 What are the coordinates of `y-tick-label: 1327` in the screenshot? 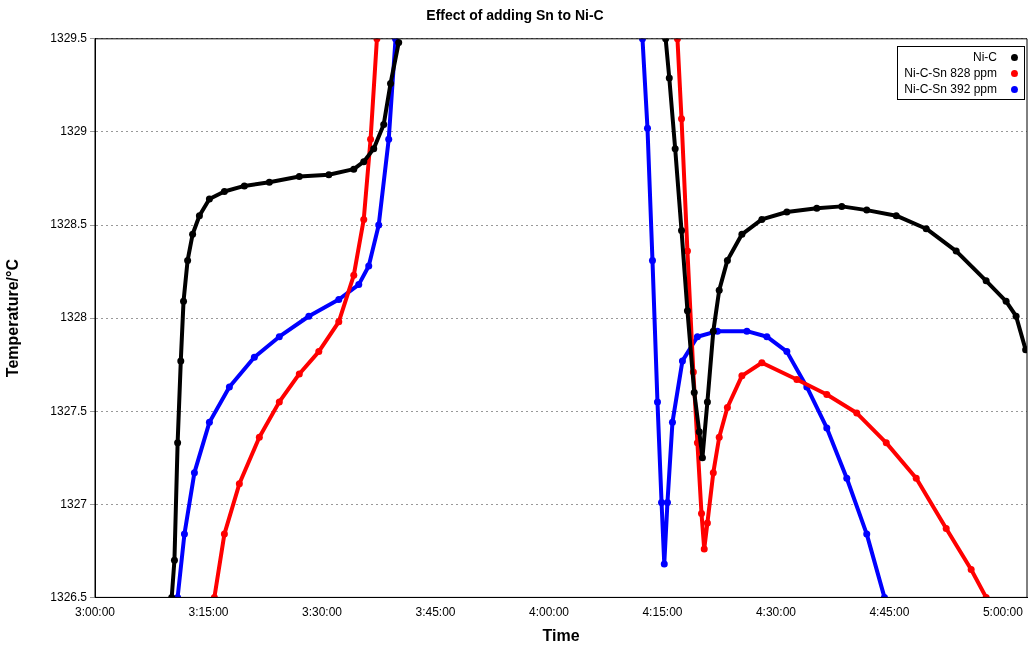 It's located at (74, 503).